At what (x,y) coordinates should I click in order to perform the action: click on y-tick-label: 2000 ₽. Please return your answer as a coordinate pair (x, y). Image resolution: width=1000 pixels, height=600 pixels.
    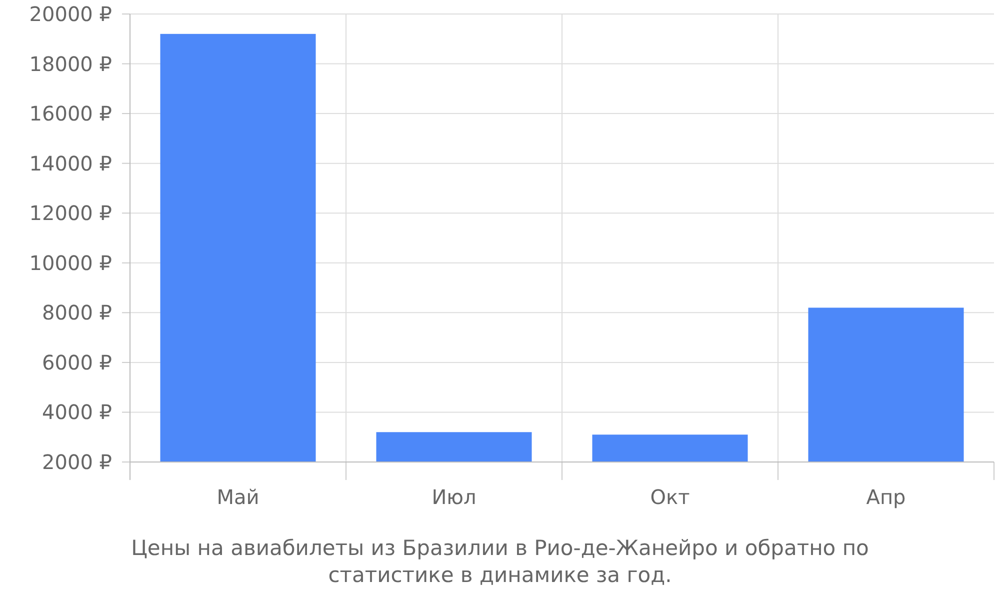
    Looking at the image, I should click on (77, 462).